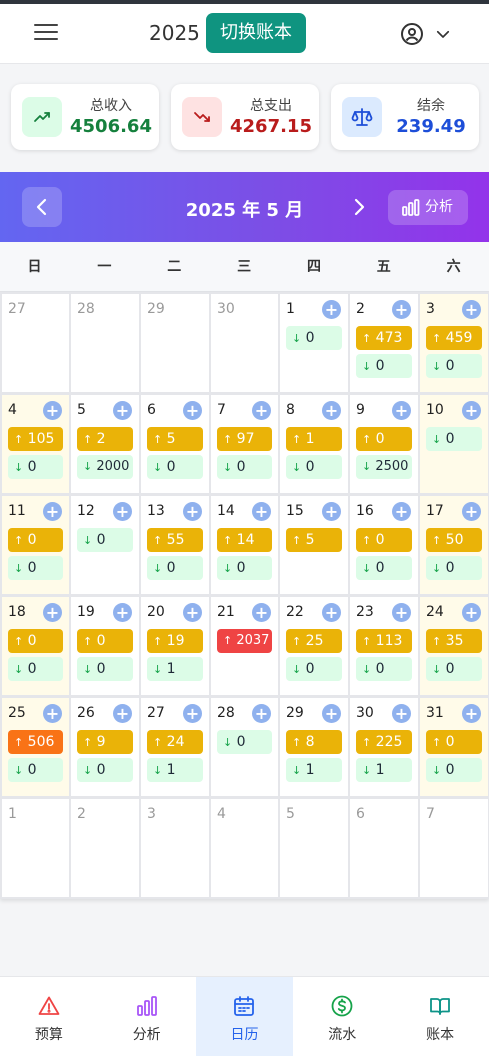 The image size is (489, 1056). What do you see at coordinates (314, 641) in the screenshot?
I see `income-pill: ↑ 25` at bounding box center [314, 641].